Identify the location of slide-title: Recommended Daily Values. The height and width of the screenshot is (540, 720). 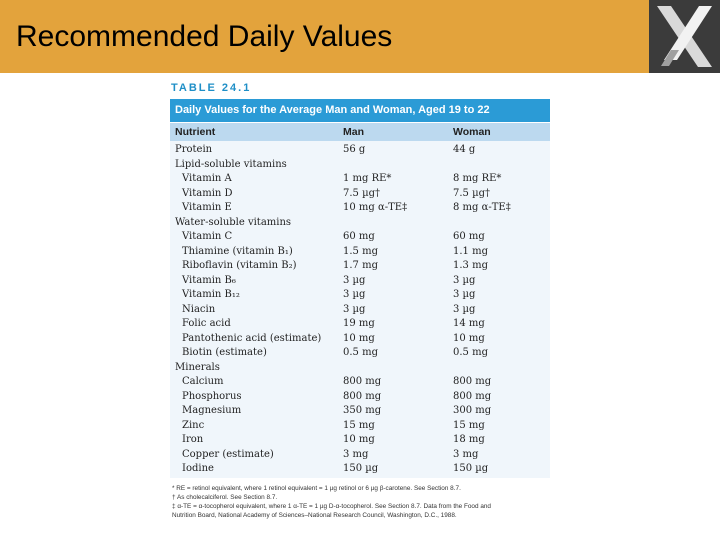
(204, 36).